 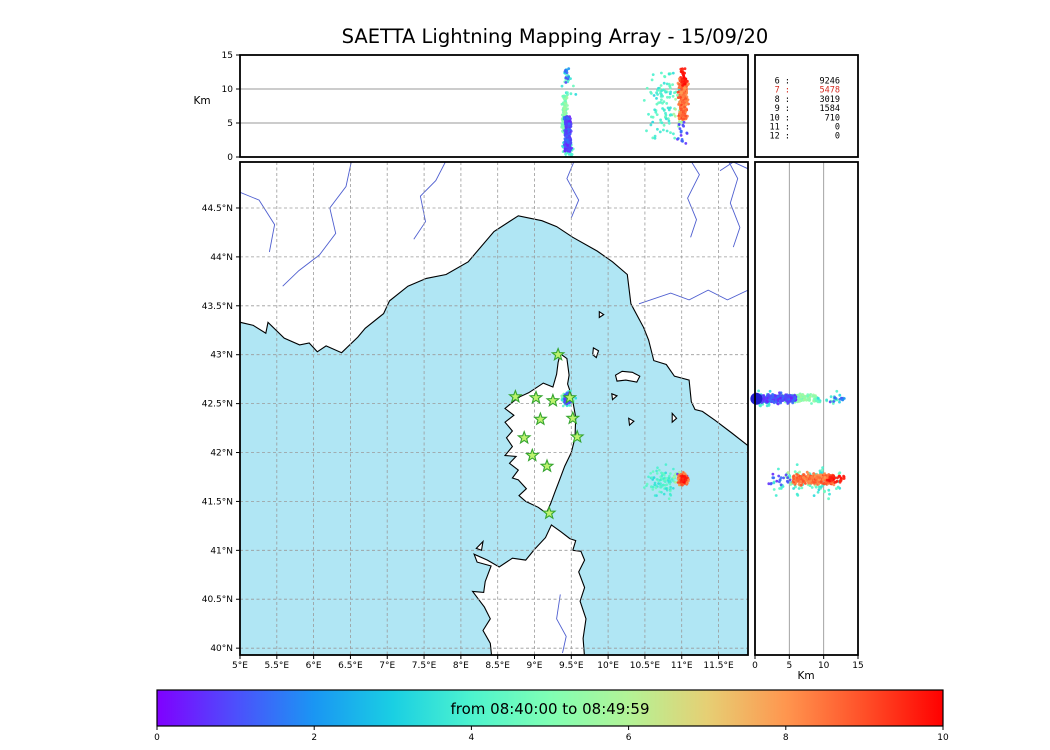 I want to click on station-count-value: 5478, so click(x=830, y=91).